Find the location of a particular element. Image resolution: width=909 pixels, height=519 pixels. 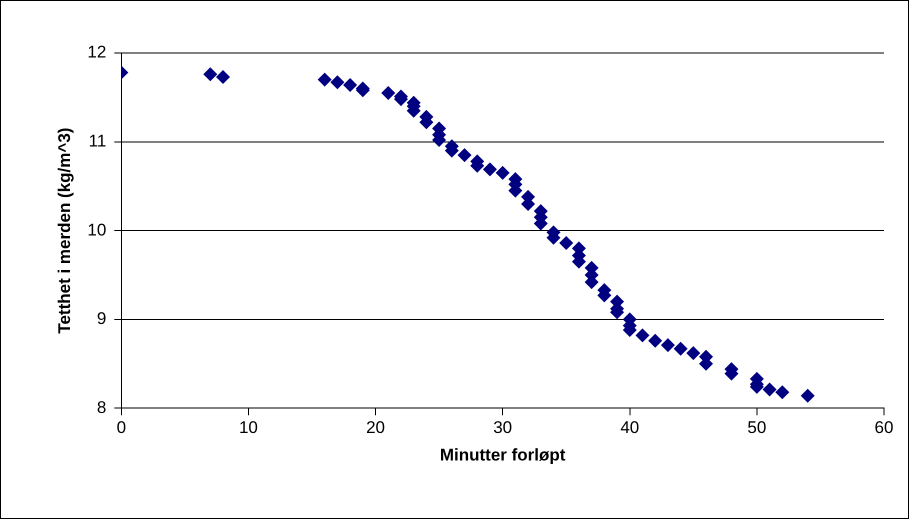

x-tick-label: 40 is located at coordinates (630, 428).